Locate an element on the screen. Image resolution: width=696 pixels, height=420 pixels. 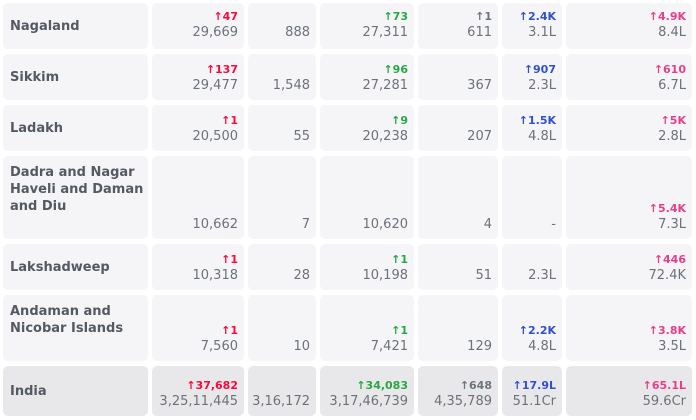
recovered-delta: ↑96 is located at coordinates (395, 69).